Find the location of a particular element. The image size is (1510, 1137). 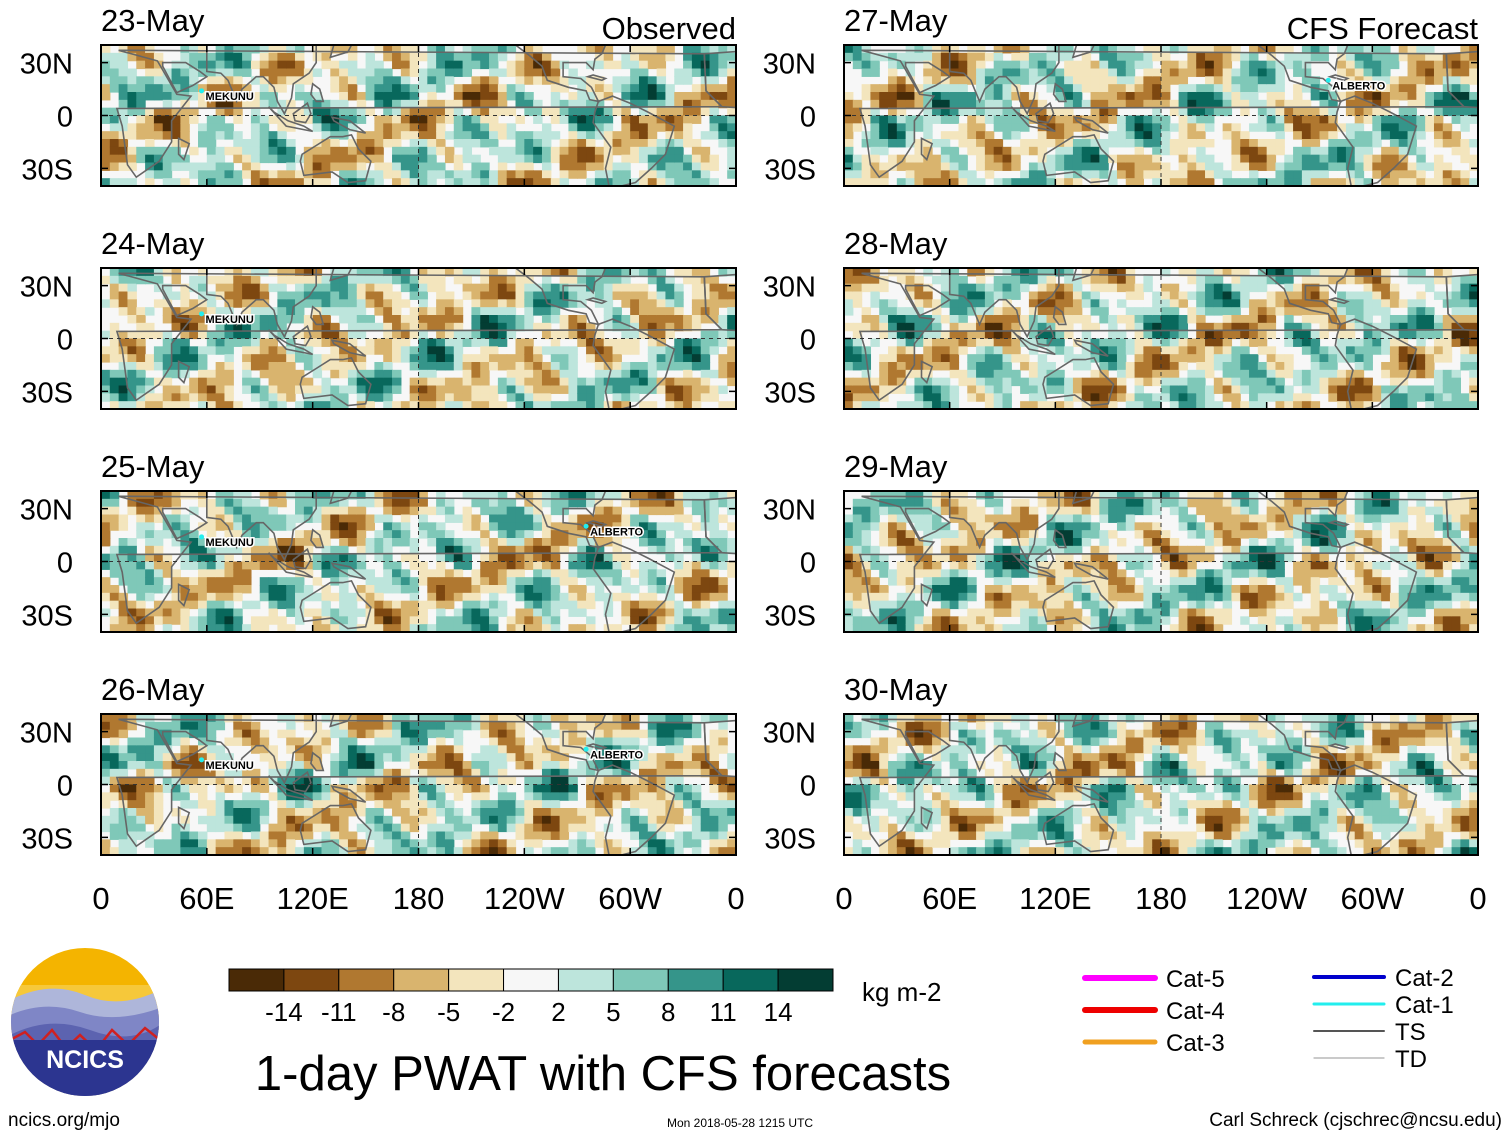

y-tick-label: 30N is located at coordinates (46, 65).